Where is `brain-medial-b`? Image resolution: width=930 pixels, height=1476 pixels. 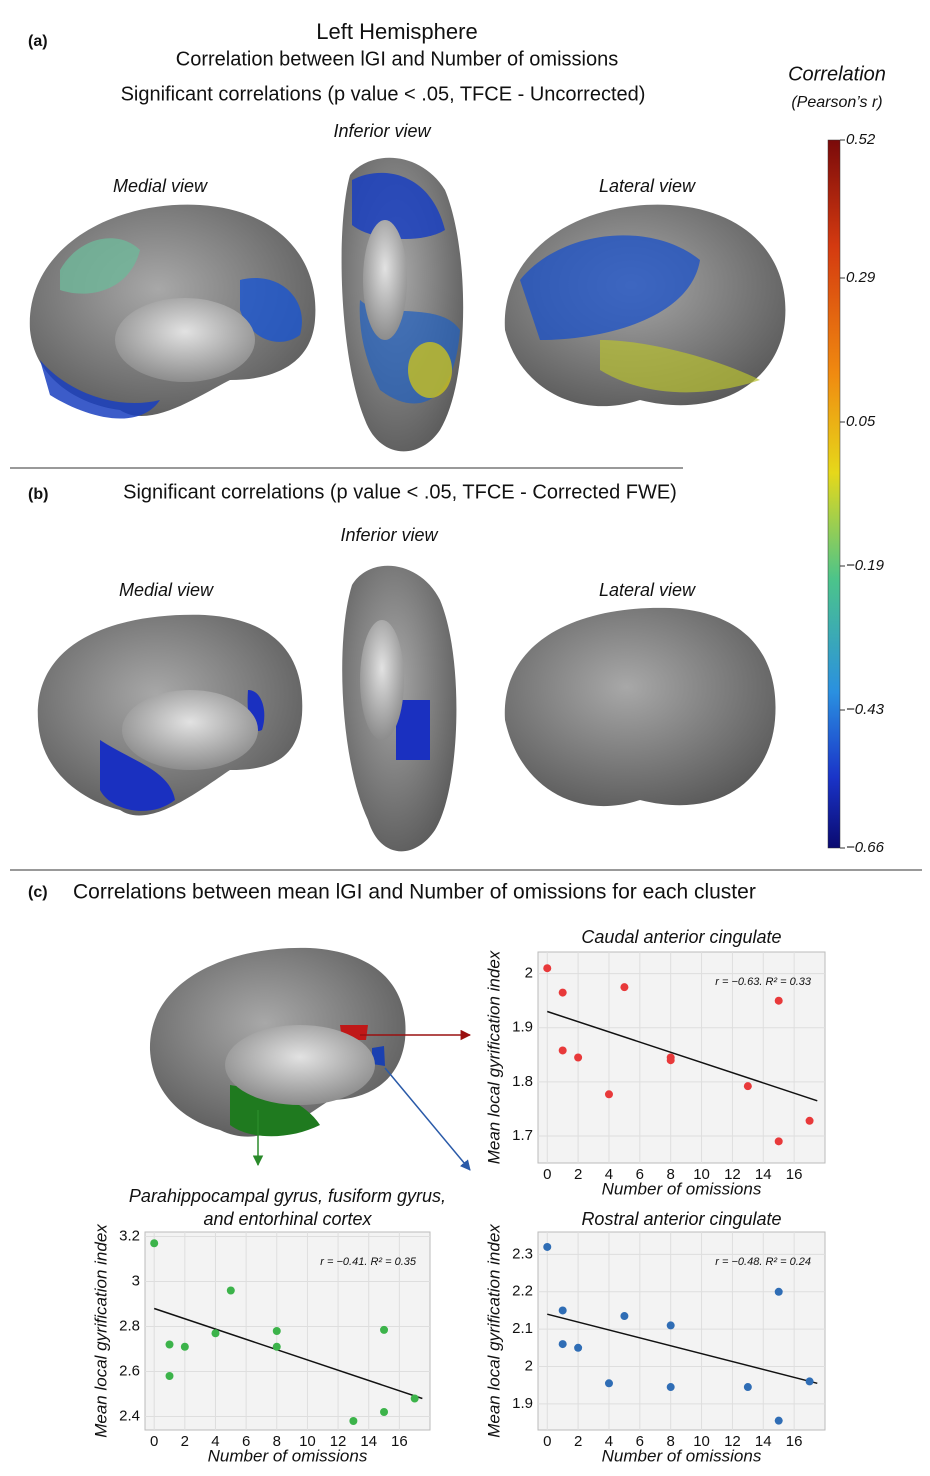 brain-medial-b is located at coordinates (170, 715).